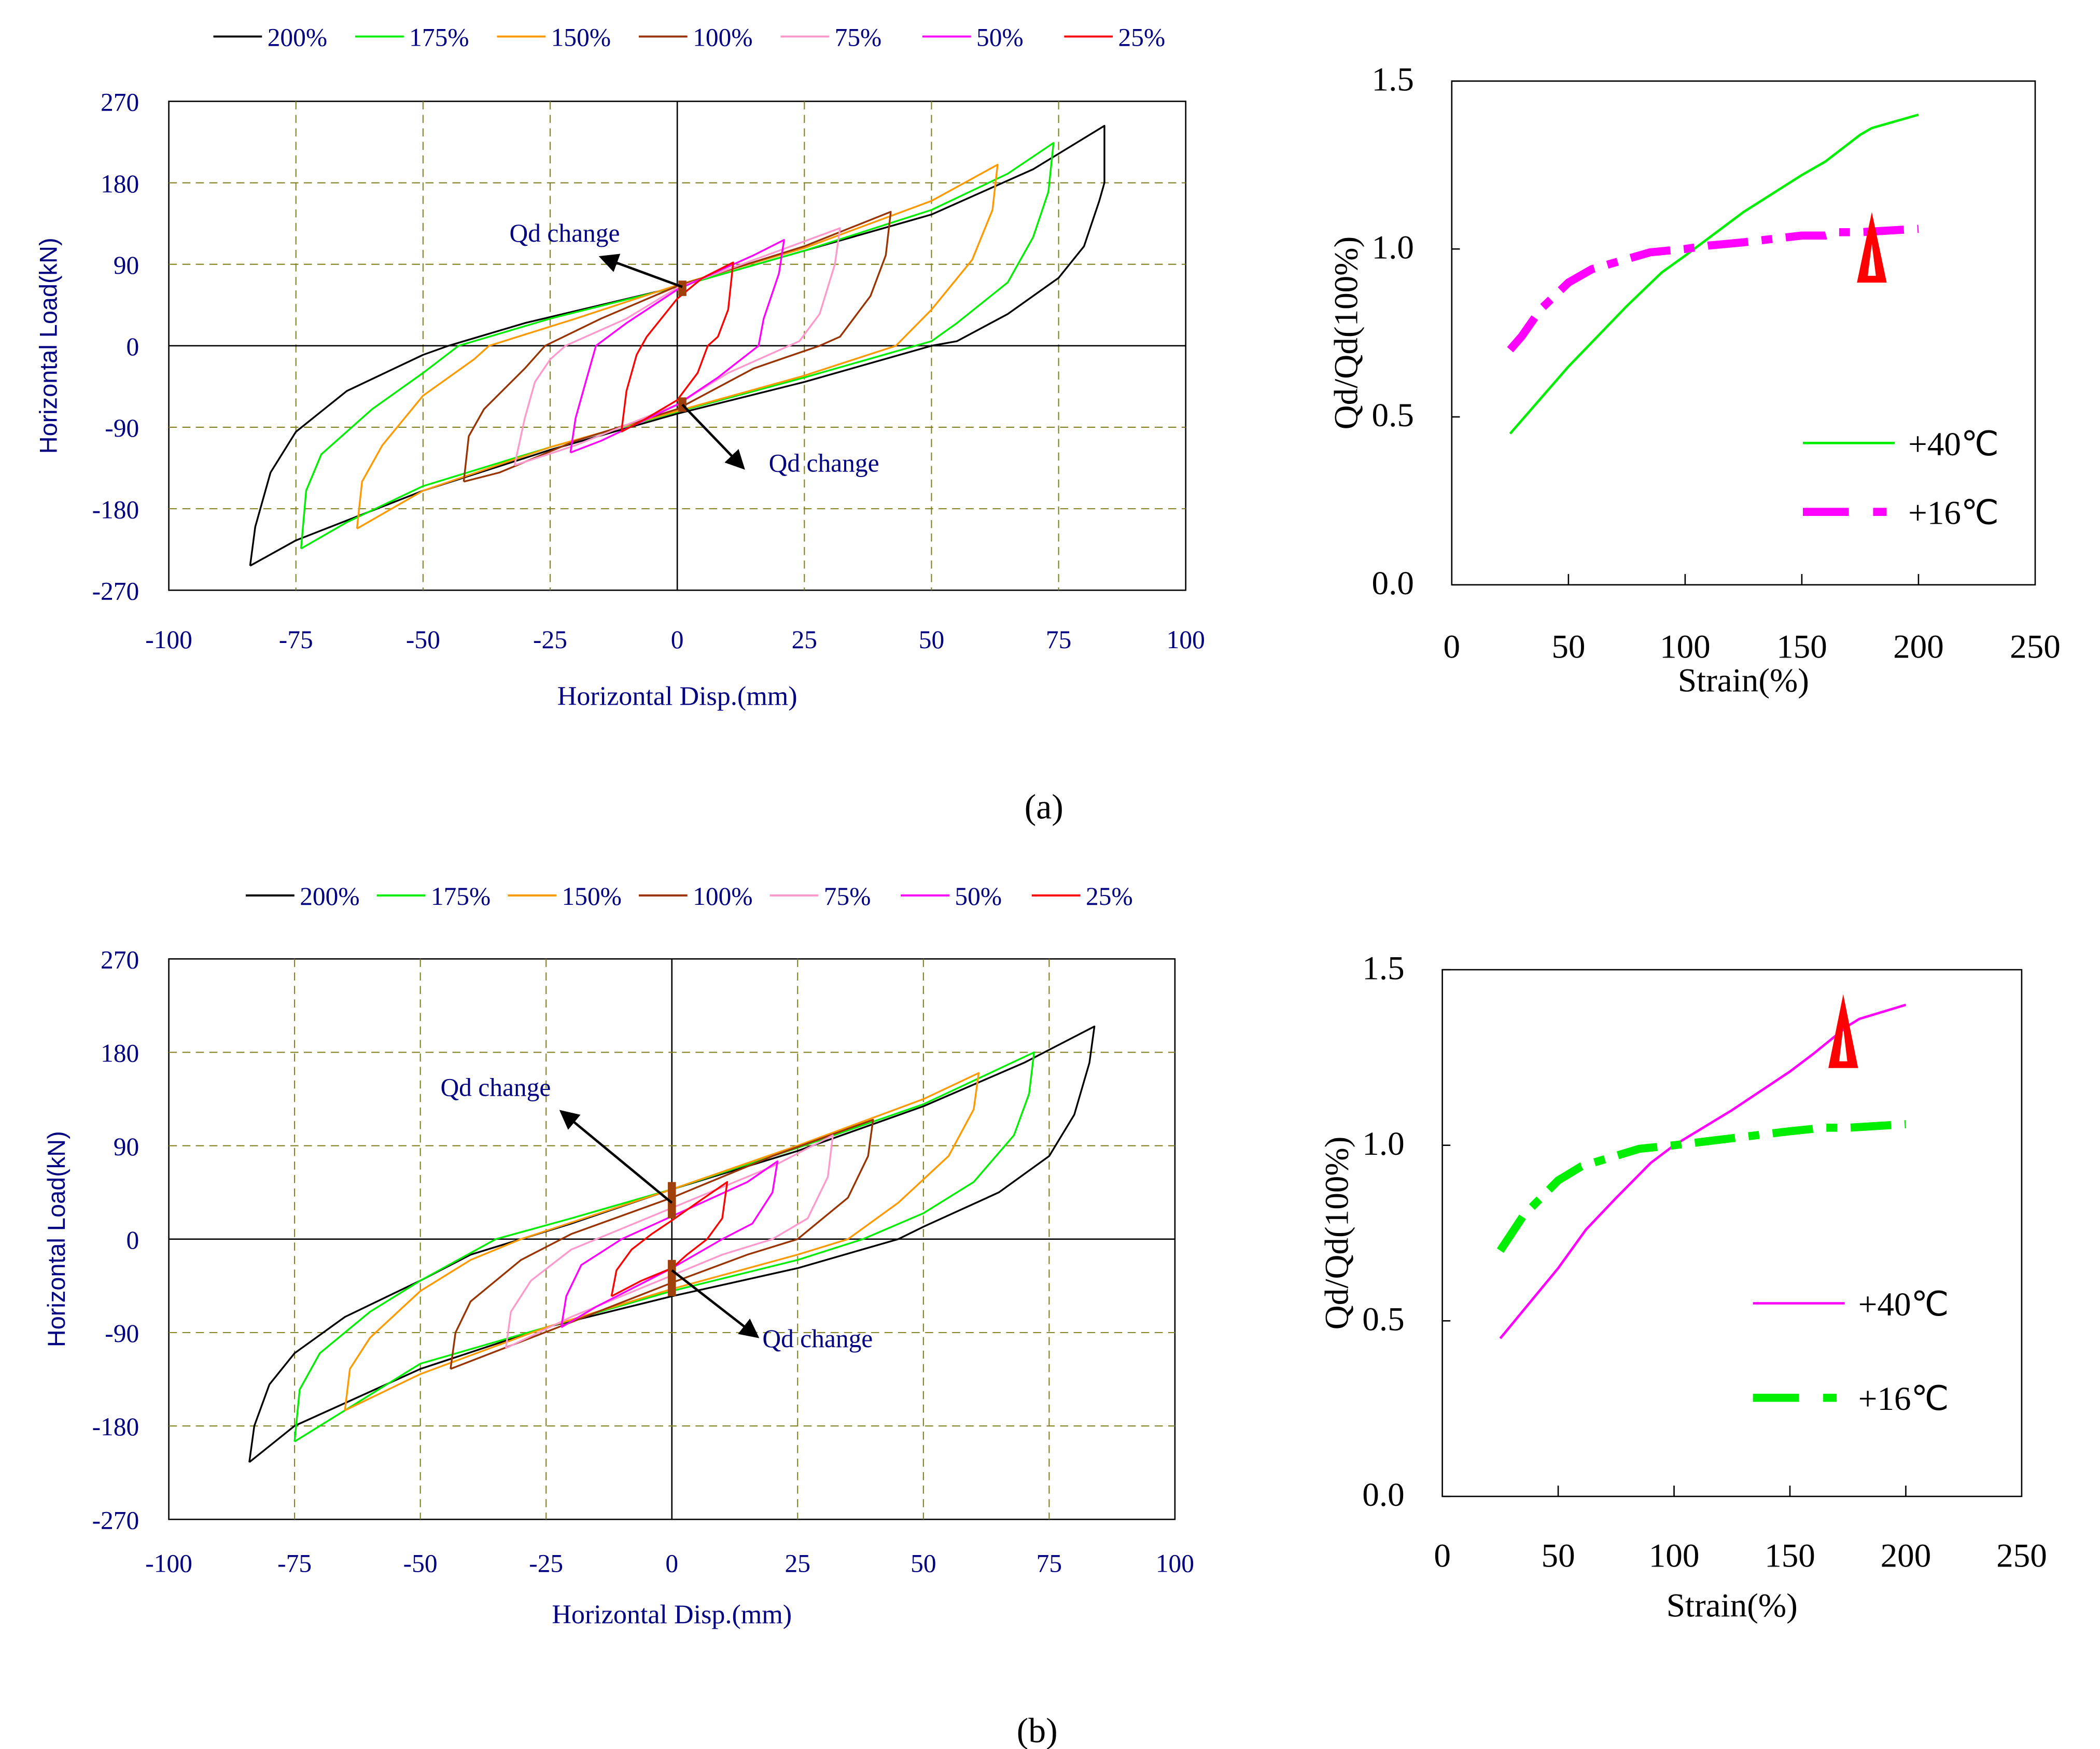 The width and height of the screenshot is (2100, 1749). What do you see at coordinates (296, 639) in the screenshot?
I see `x-tick-label: -75` at bounding box center [296, 639].